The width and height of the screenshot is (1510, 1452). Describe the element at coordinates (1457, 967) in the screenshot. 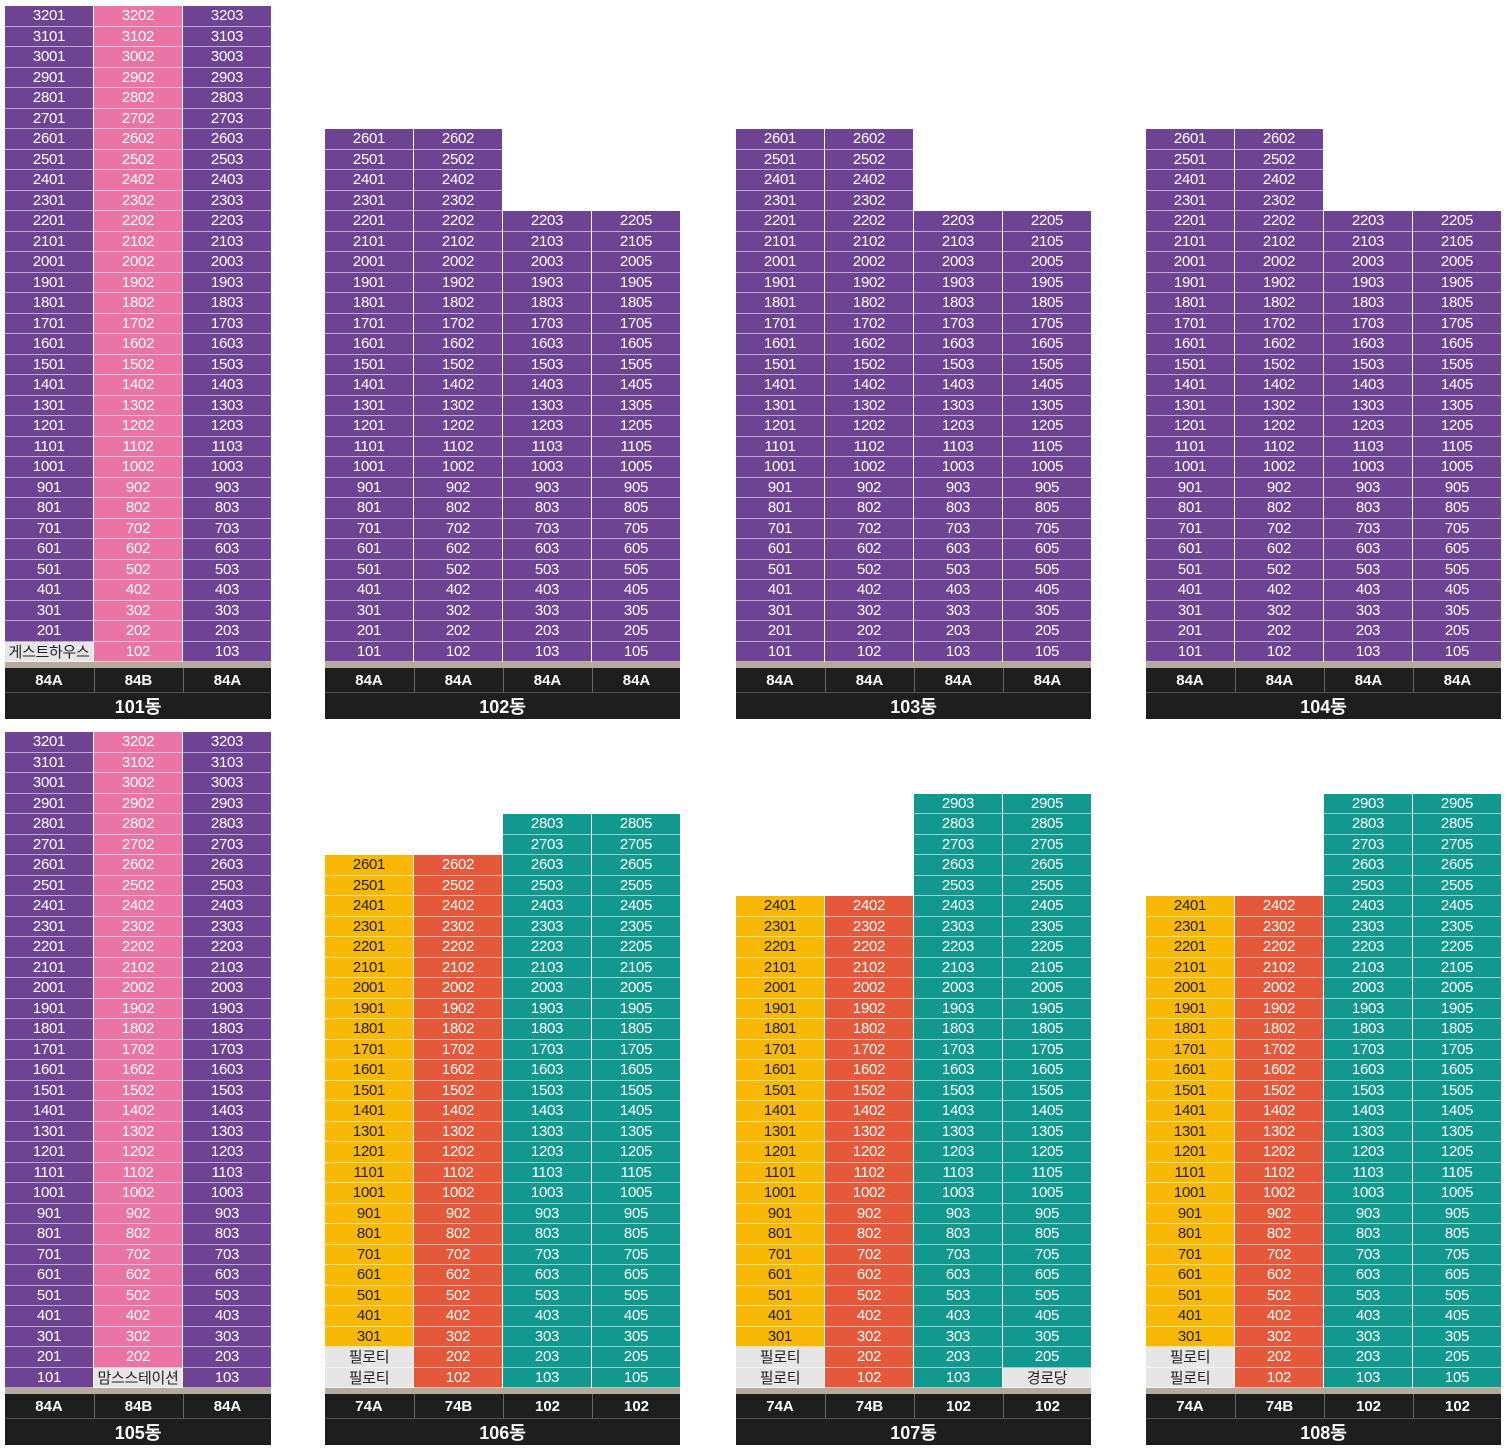

I see `unit-cell: 2105` at that location.